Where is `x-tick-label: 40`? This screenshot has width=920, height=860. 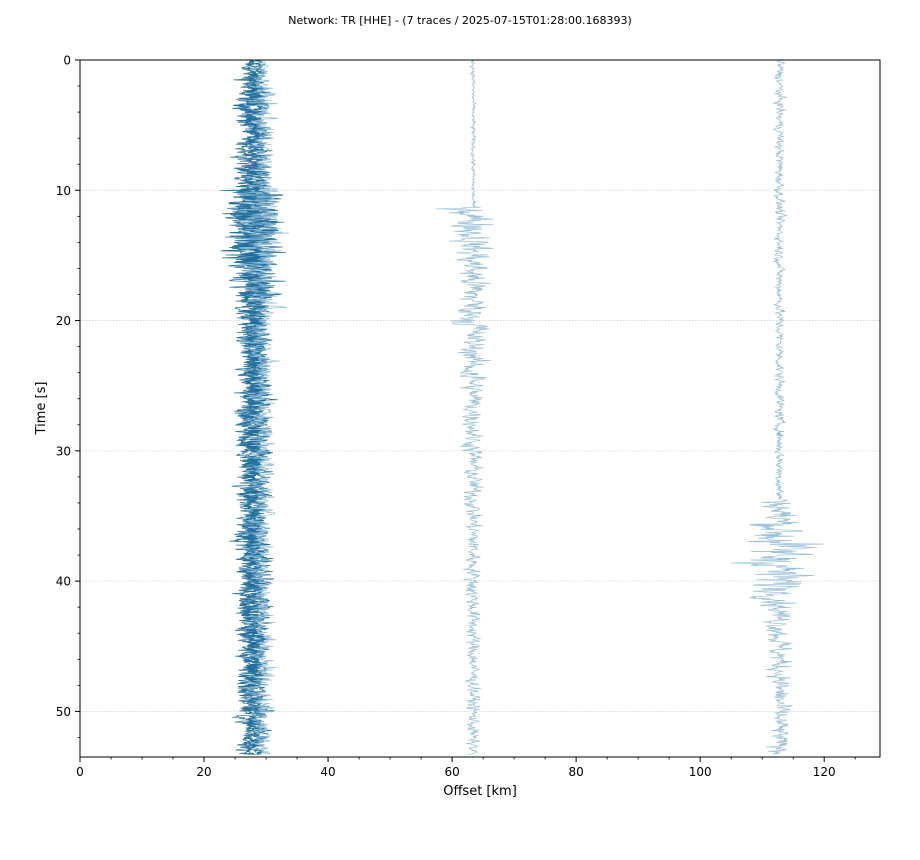 x-tick-label: 40 is located at coordinates (327, 772).